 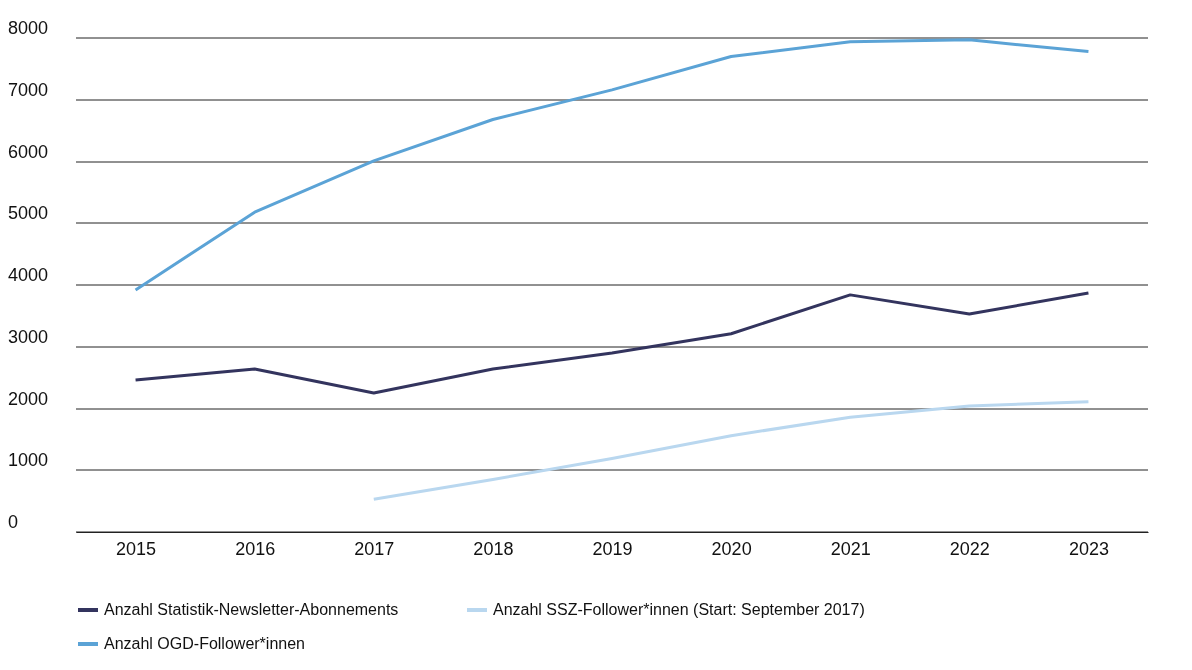 What do you see at coordinates (28, 336) in the screenshot?
I see `y-tick-label: 3000` at bounding box center [28, 336].